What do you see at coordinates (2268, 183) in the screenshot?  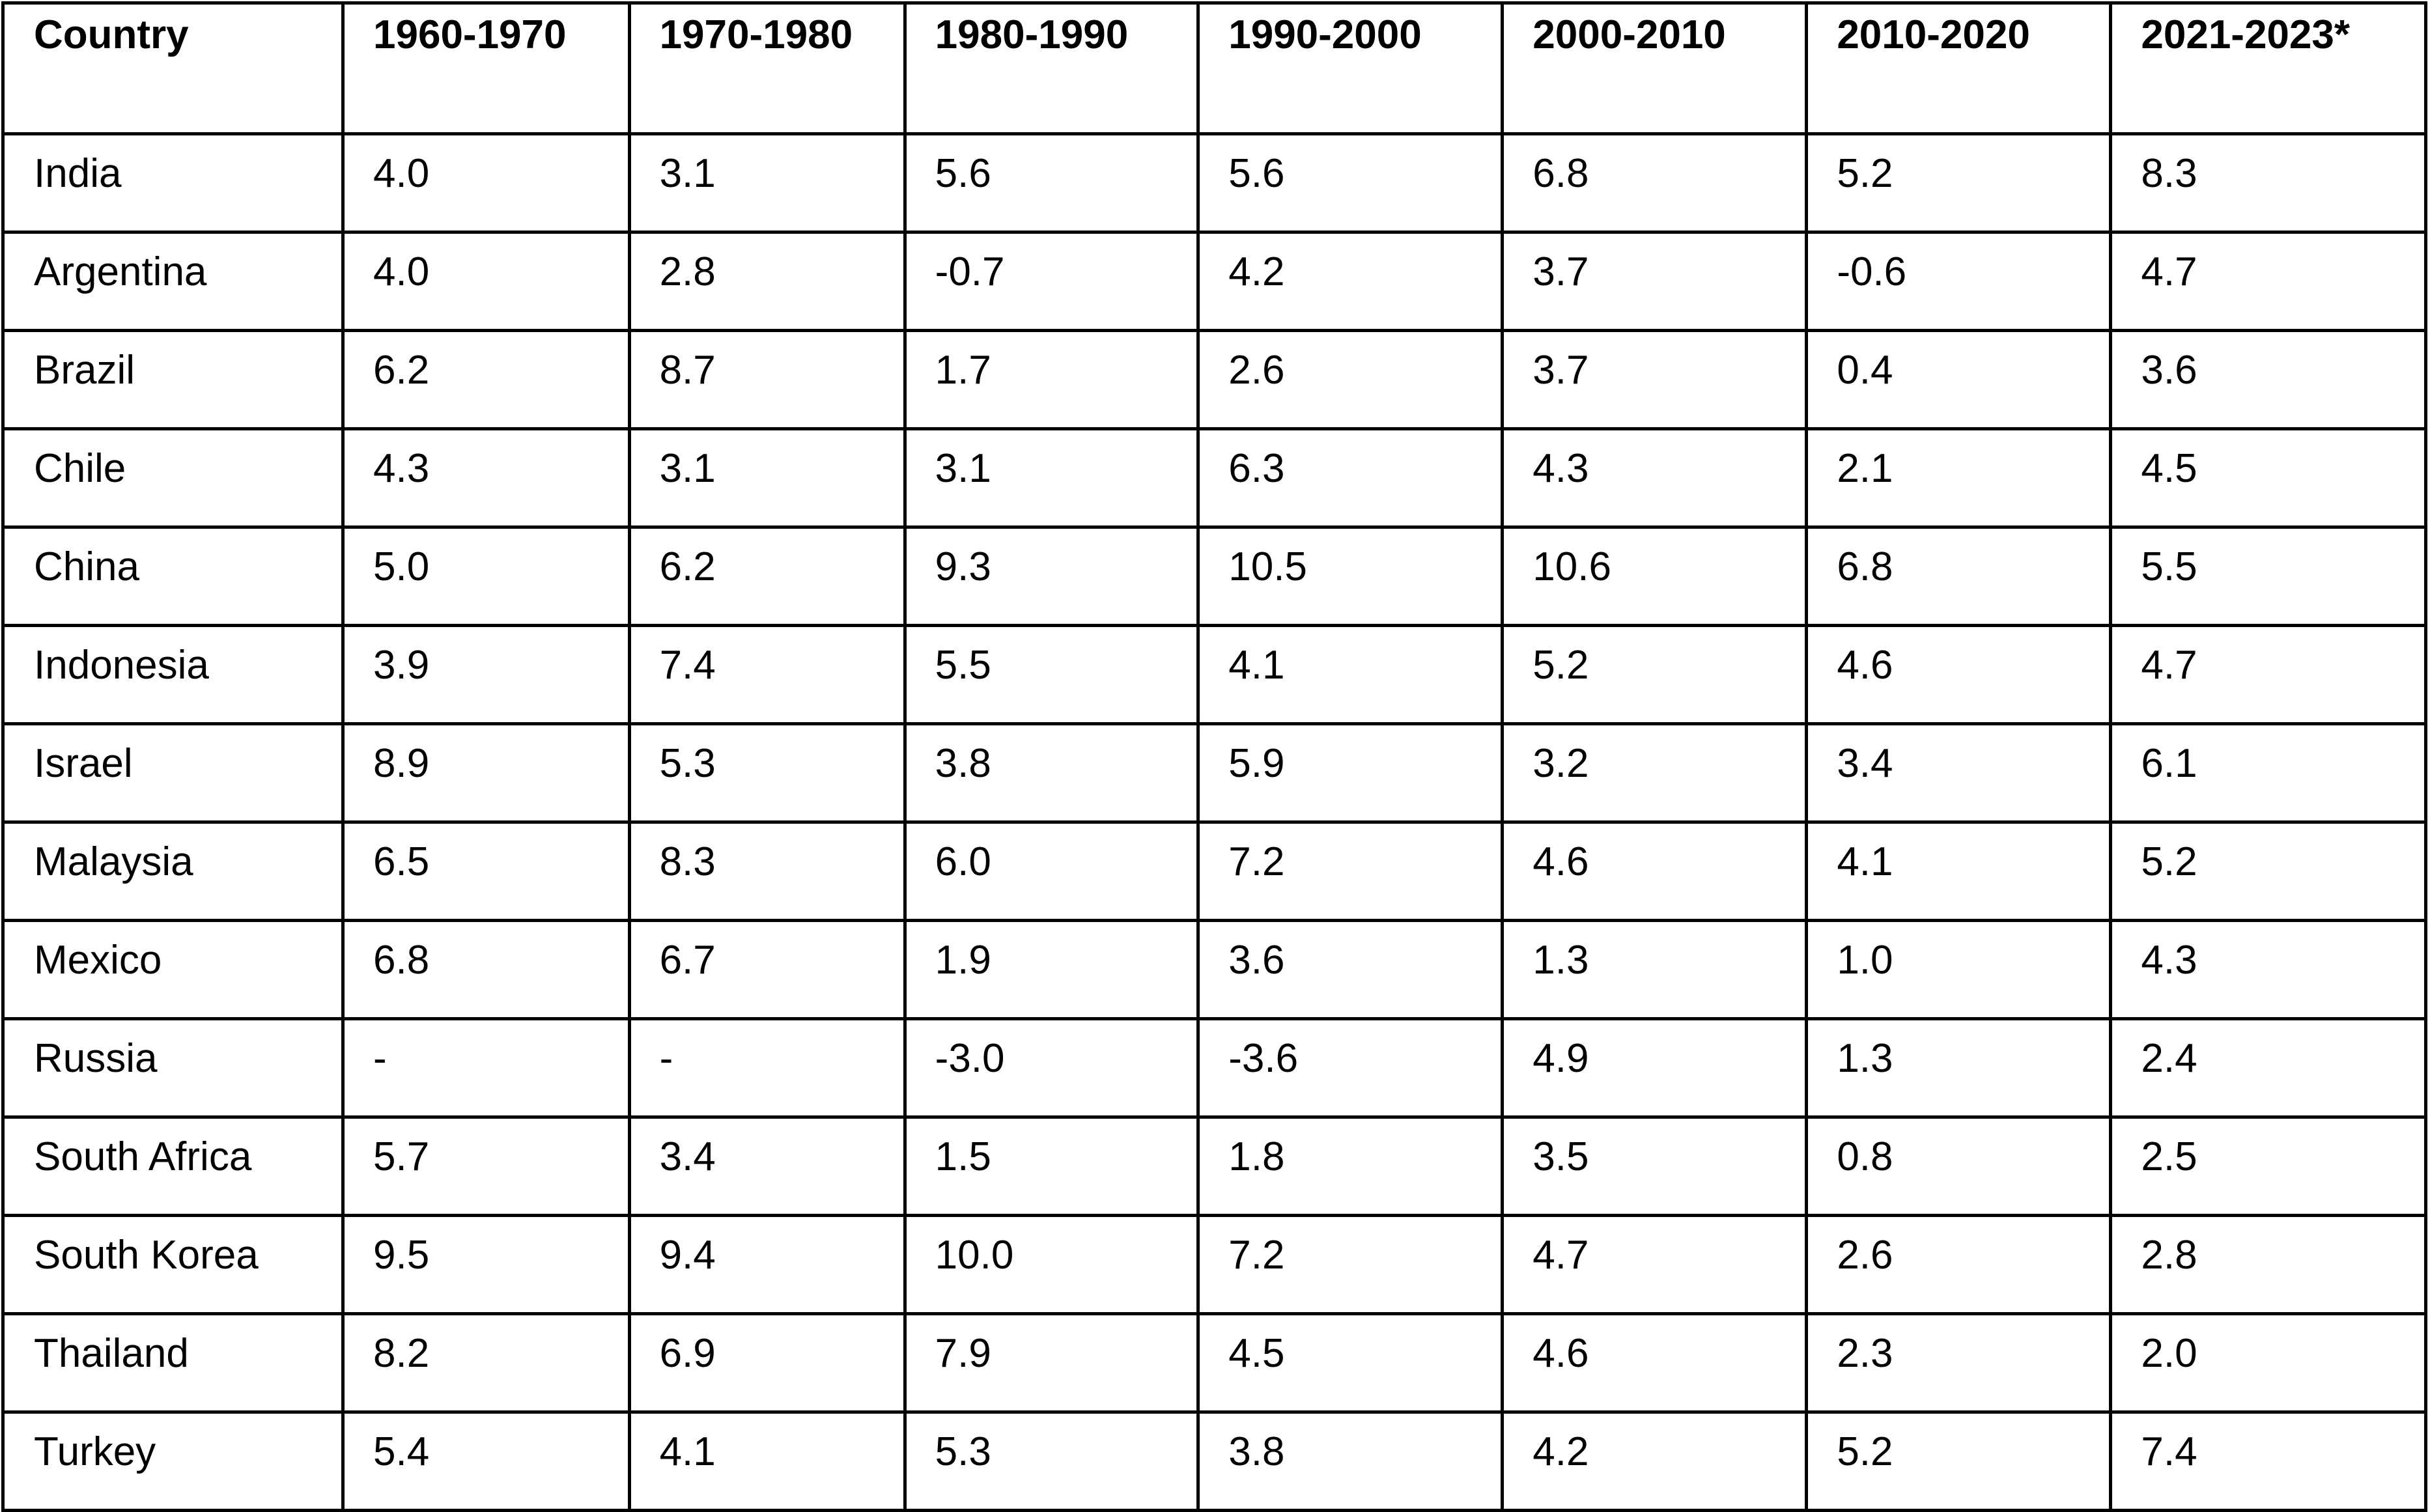 I see `value-cell: 8.3` at bounding box center [2268, 183].